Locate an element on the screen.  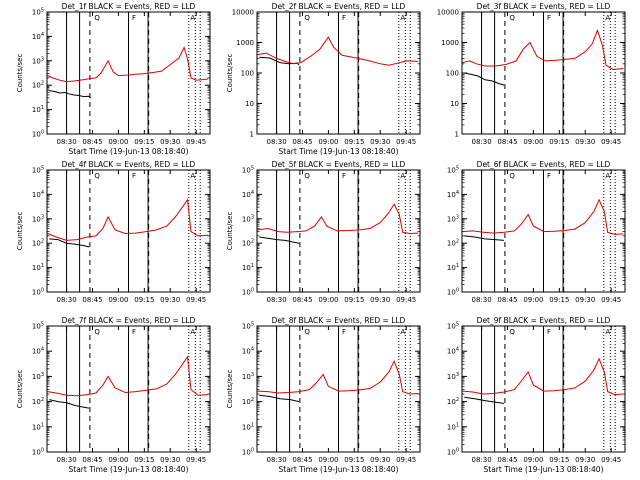
panel-title: Det_3f BLACK = Events, RED = LLD is located at coordinates (544, 6).